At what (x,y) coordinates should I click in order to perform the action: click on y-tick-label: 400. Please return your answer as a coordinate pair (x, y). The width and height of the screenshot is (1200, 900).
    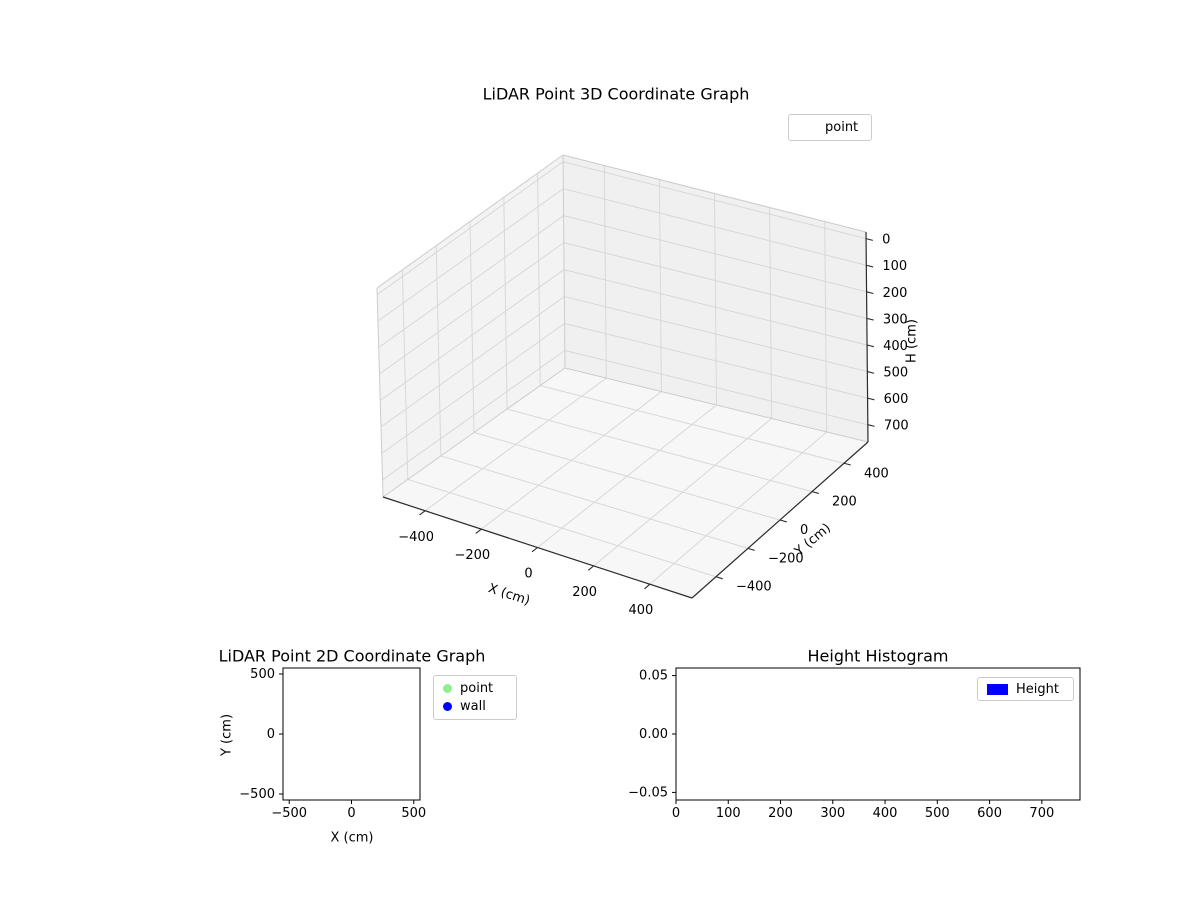
    Looking at the image, I should click on (876, 473).